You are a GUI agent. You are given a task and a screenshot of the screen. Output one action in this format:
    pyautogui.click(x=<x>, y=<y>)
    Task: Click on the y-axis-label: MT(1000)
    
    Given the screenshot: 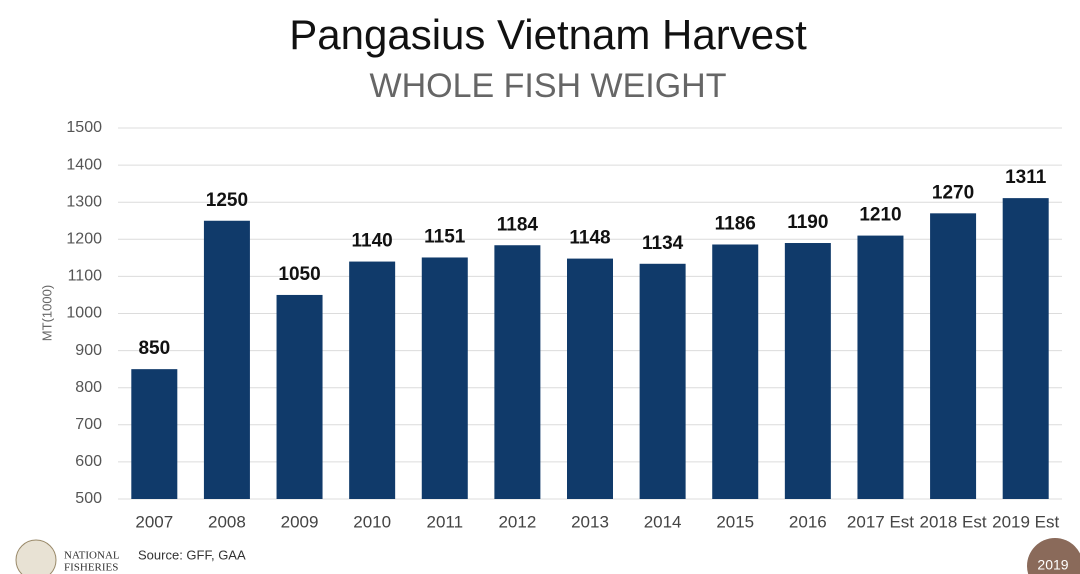 What is the action you would take?
    pyautogui.click(x=46, y=313)
    